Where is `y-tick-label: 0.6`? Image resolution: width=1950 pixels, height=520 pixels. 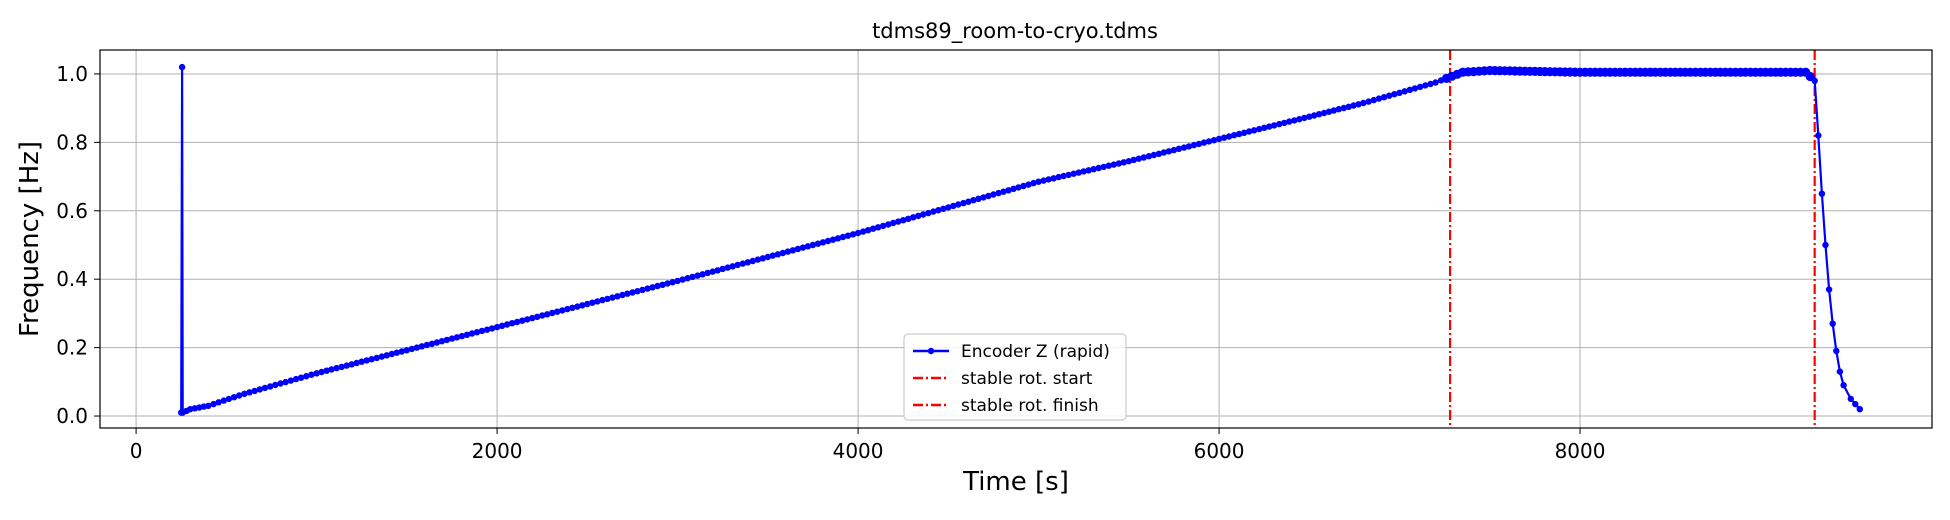
y-tick-label: 0.6 is located at coordinates (72, 211).